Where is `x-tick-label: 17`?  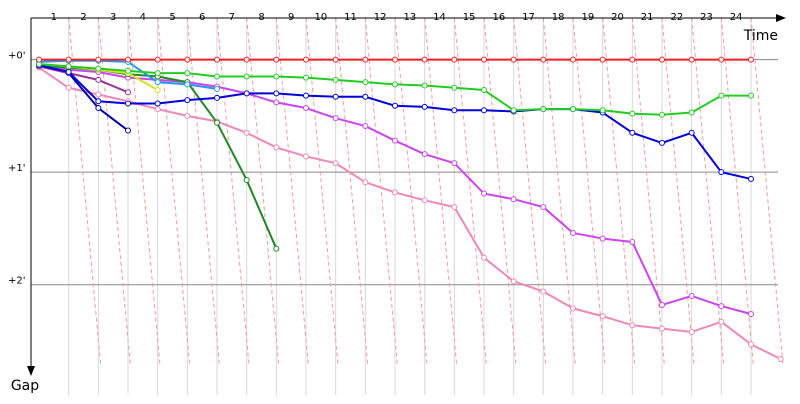
x-tick-label: 17 is located at coordinates (528, 17).